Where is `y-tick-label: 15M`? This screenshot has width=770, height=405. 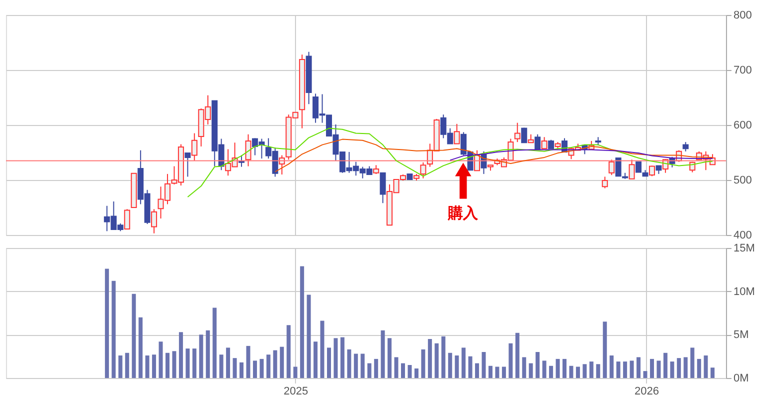
y-tick-label: 15M is located at coordinates (744, 248).